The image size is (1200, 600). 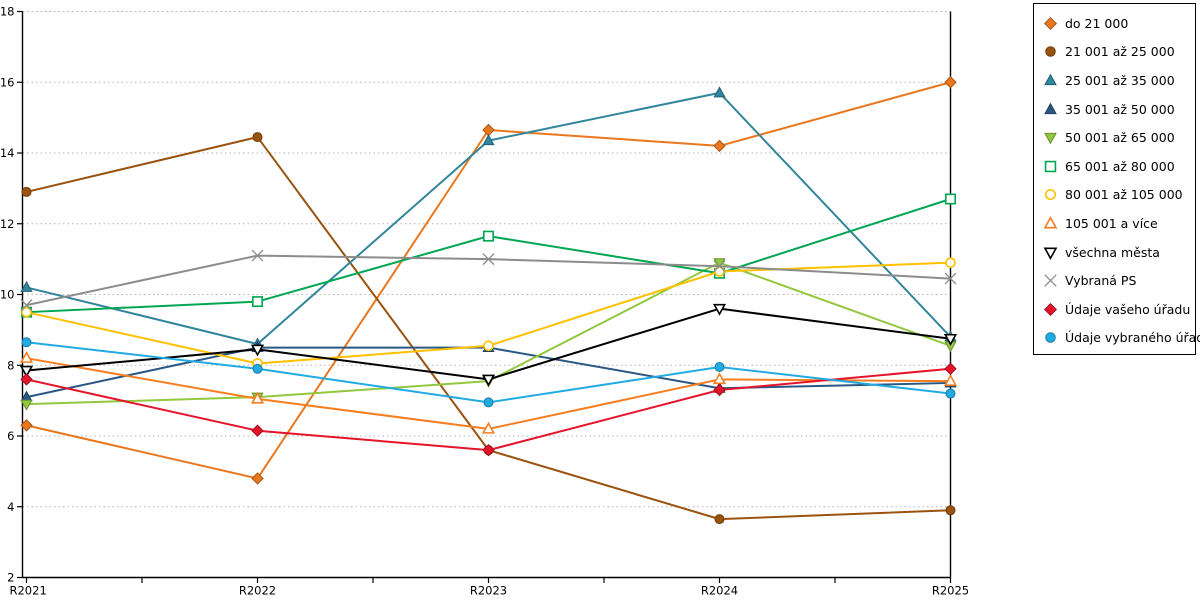 What do you see at coordinates (1114, 23) in the screenshot?
I see `legend-item: do 21 000` at bounding box center [1114, 23].